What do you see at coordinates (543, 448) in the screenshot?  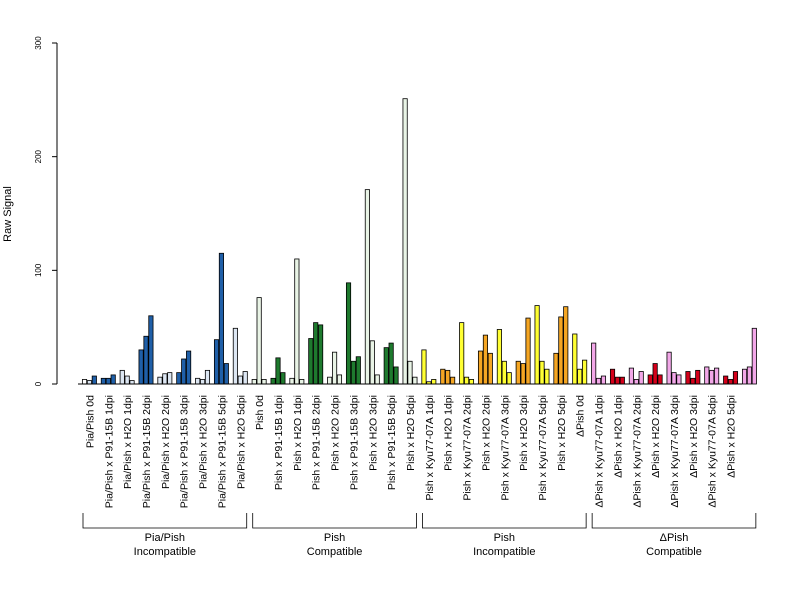 I see `x-tick-label: Pish x Kyu77-07A 5dpi` at bounding box center [543, 448].